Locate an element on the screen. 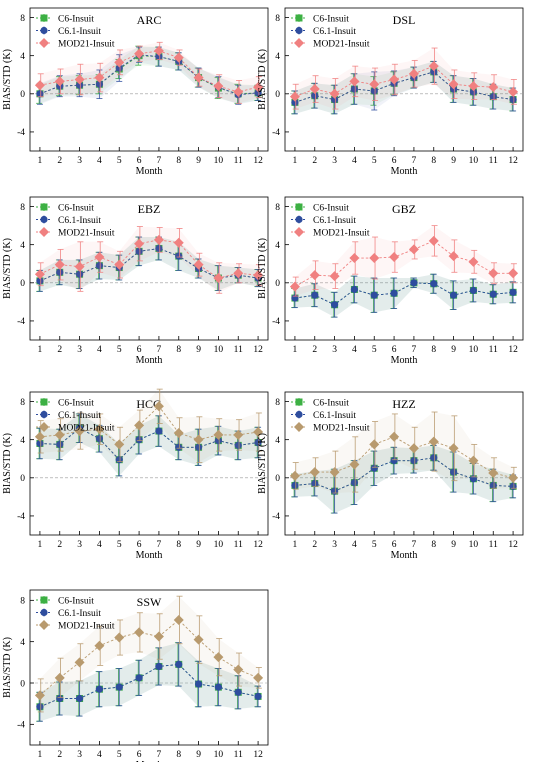  x-tick-label: 9 is located at coordinates (453, 545).